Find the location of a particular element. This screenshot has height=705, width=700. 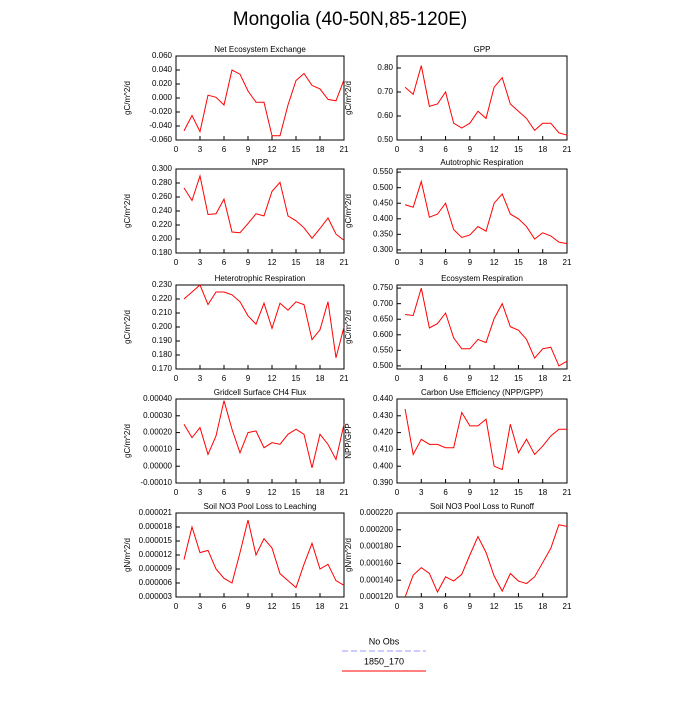

panel-title: Autotrophic Respiration is located at coordinates (481, 162).